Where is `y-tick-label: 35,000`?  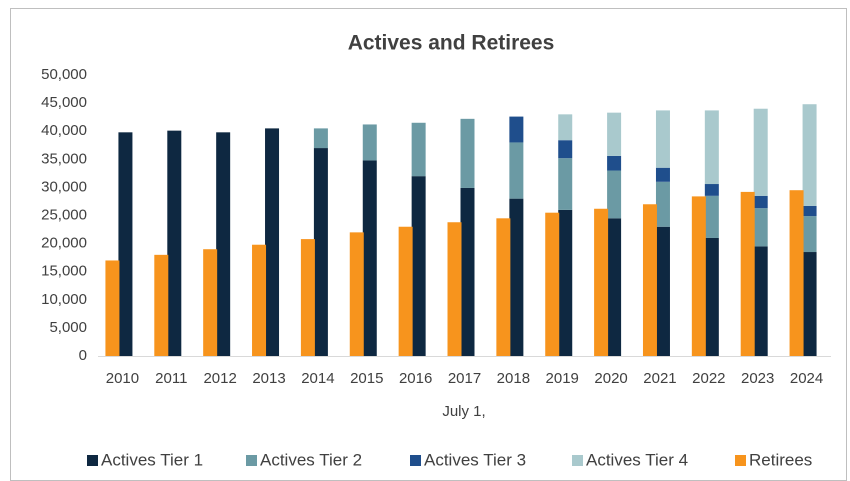 y-tick-label: 35,000 is located at coordinates (64, 158).